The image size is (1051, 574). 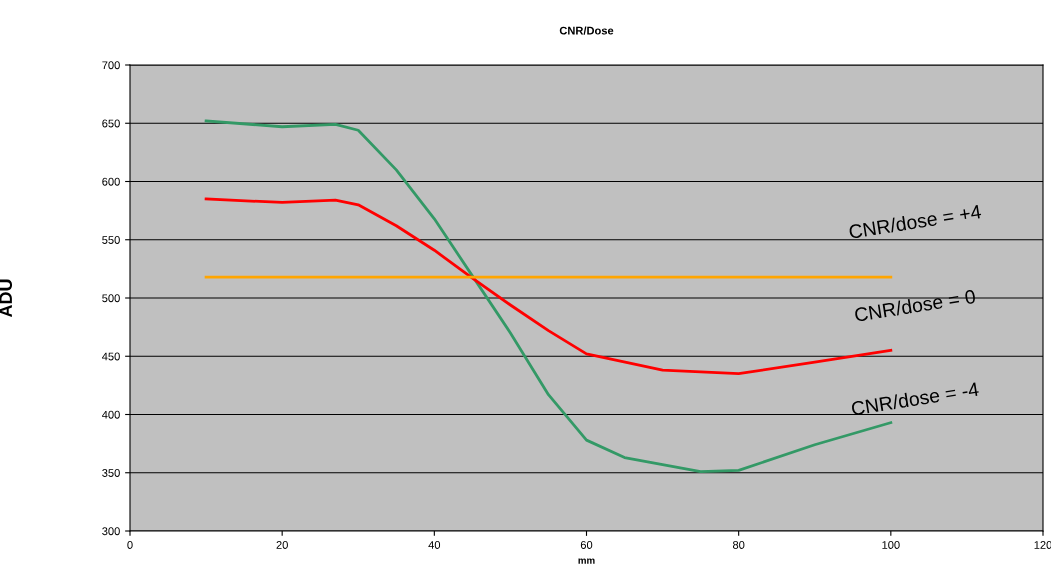 I want to click on annotation: CNR/dose = -4, so click(x=915, y=398).